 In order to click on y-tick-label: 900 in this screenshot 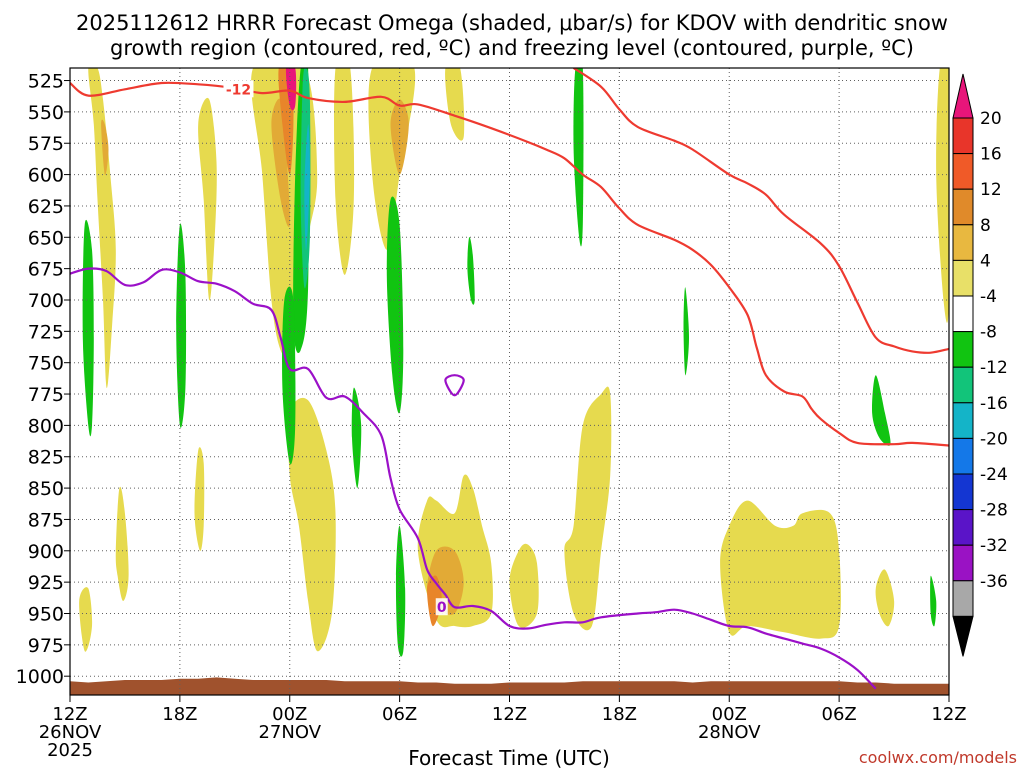, I will do `click(46, 552)`.